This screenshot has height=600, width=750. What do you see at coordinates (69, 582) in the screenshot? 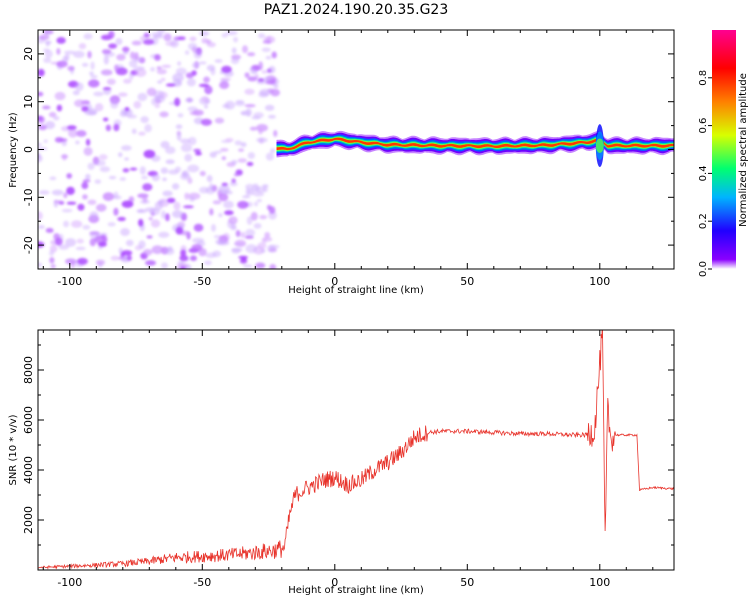
I see `bottom-x-tick-label: -100` at bounding box center [69, 582].